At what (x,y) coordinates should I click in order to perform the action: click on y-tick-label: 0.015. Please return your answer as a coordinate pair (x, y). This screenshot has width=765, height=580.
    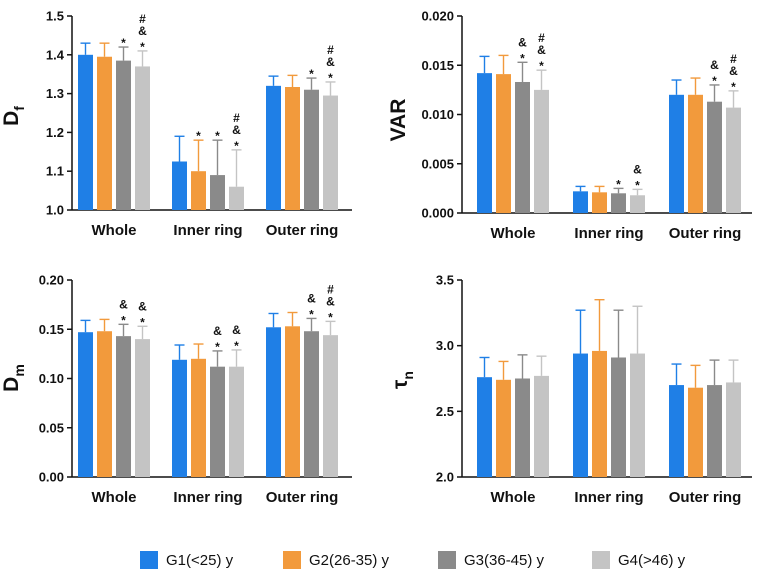
    Looking at the image, I should click on (437, 65).